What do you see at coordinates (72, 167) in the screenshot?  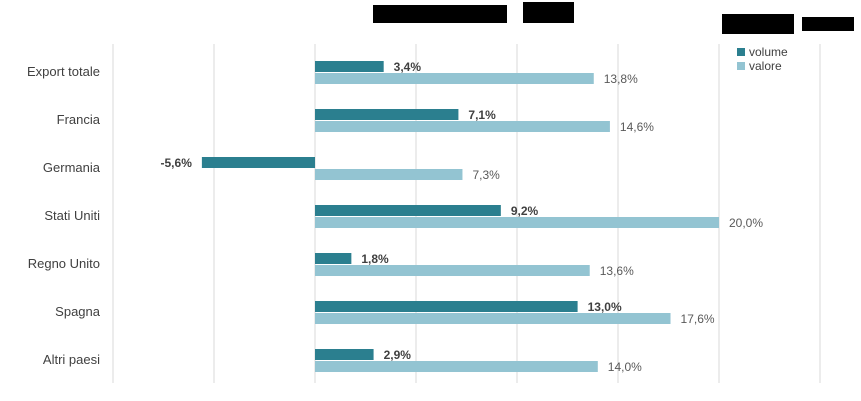 I see `category-label: Germania` at bounding box center [72, 167].